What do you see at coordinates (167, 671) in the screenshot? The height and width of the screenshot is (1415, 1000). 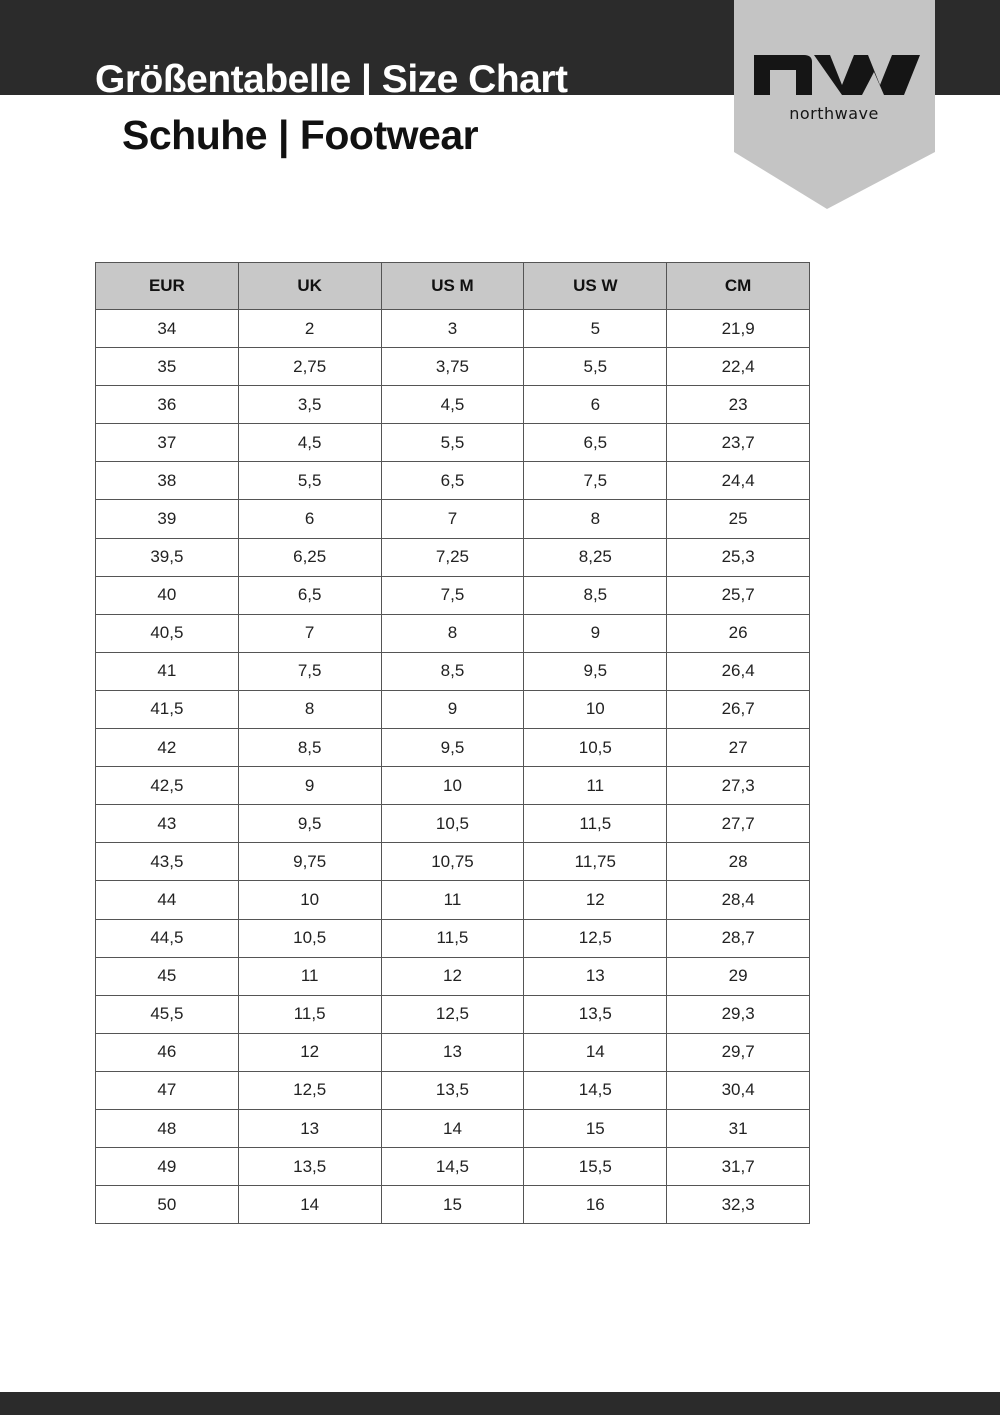 I see `table-cell: 41` at bounding box center [167, 671].